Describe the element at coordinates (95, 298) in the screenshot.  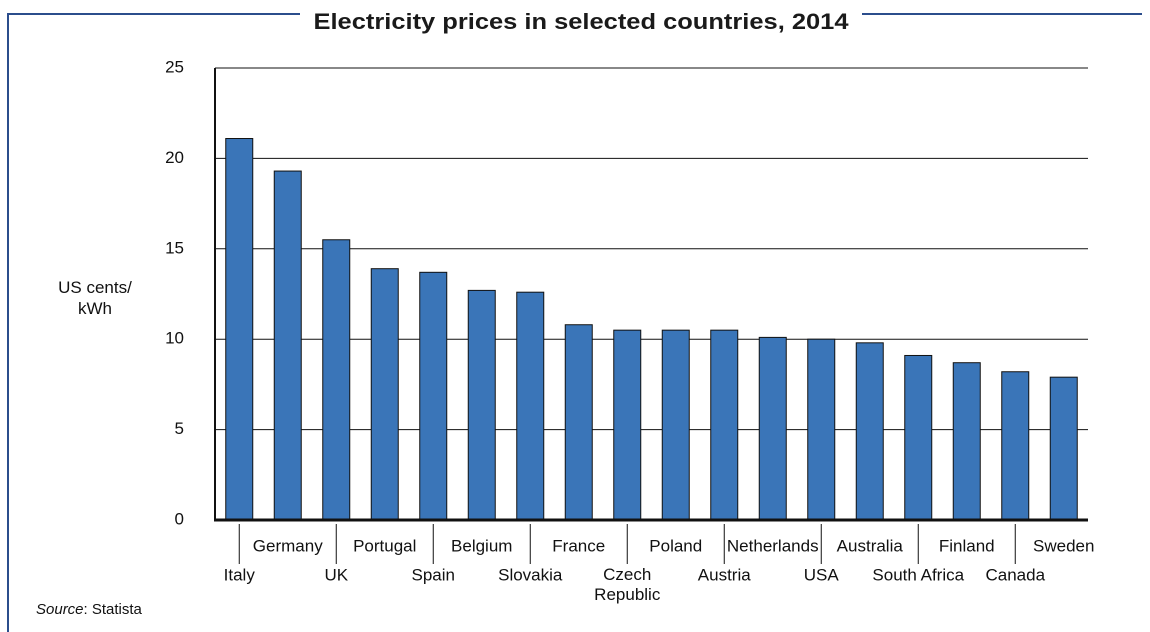
I see `y-axis-label: US cents/kWh` at that location.